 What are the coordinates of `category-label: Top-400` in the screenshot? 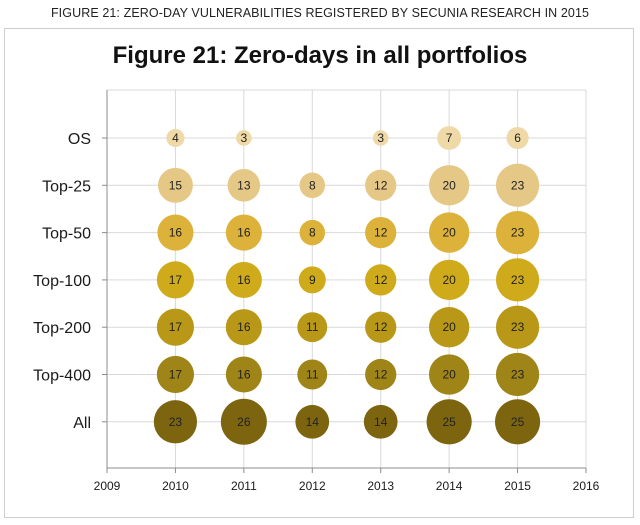 It's located at (62, 376).